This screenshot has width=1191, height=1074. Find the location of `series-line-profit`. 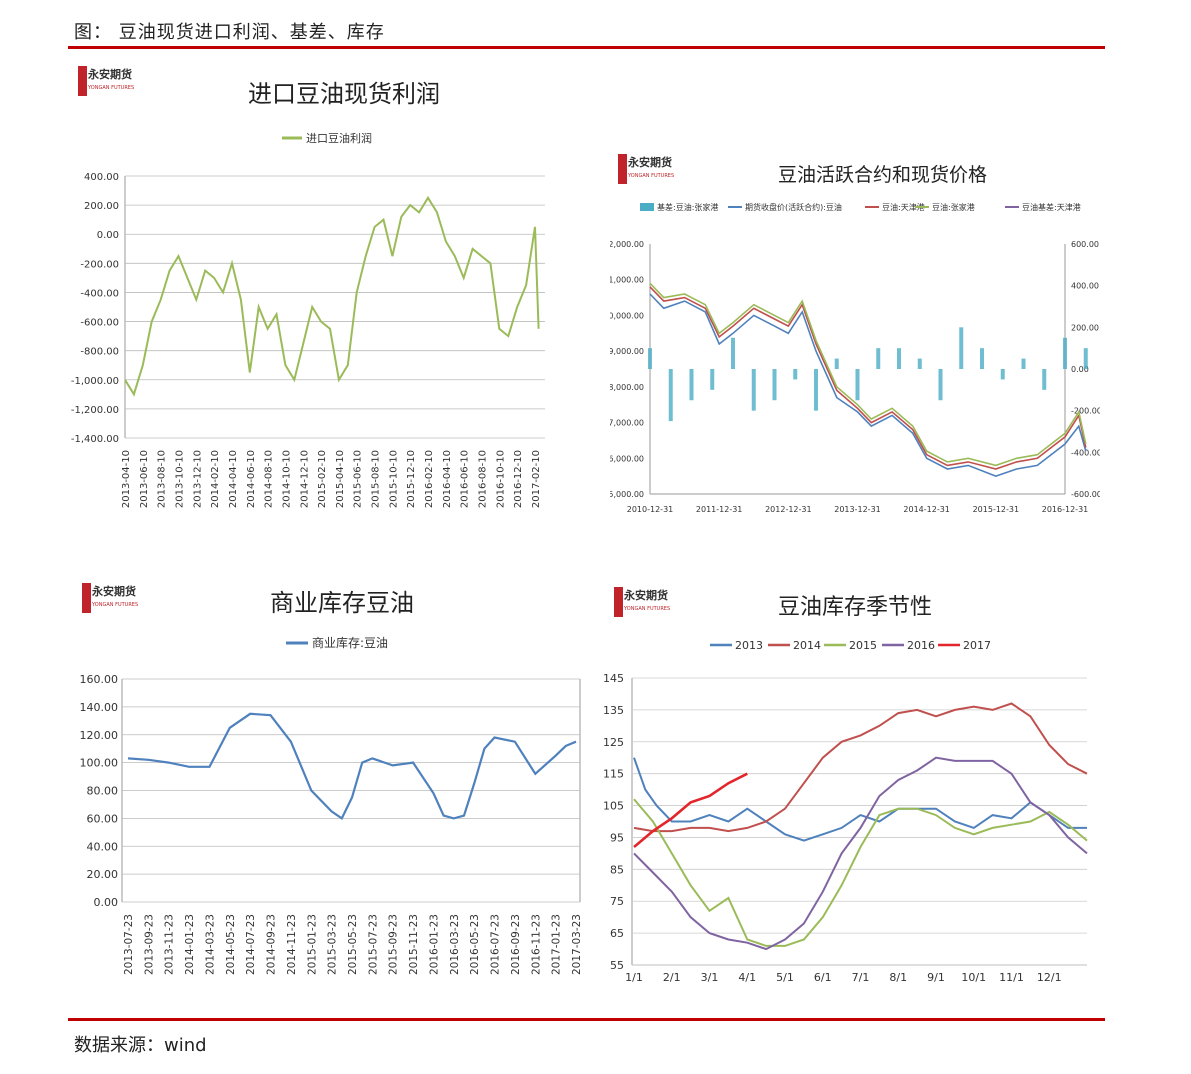

series-line-profit is located at coordinates (332, 296).